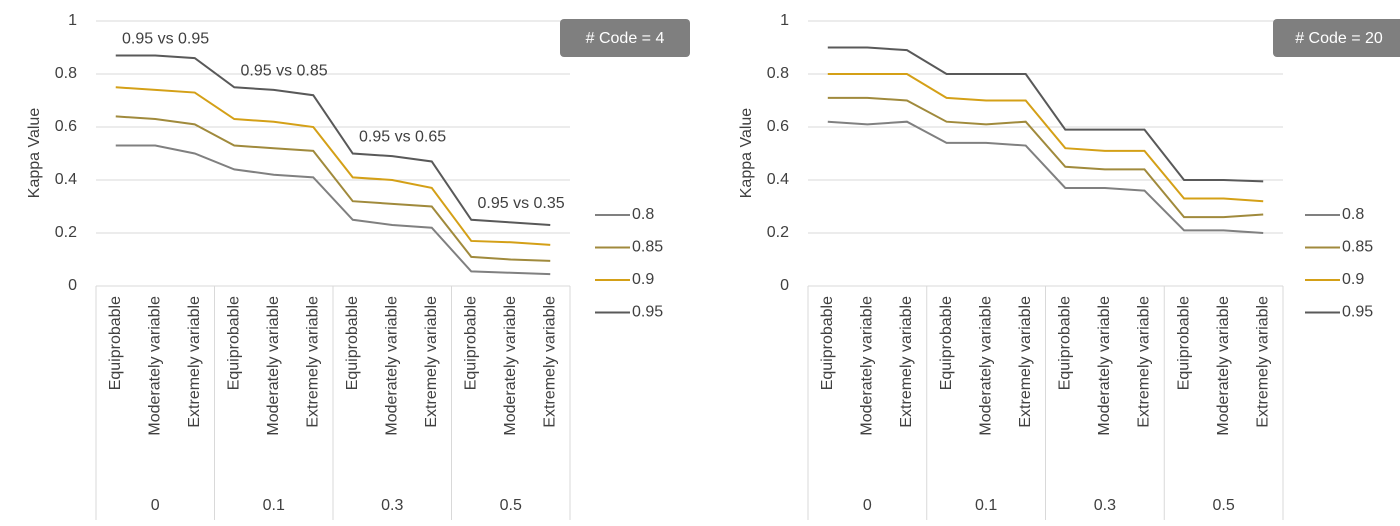  Describe the element at coordinates (521, 203) in the screenshot. I see `annotation: 0.95 vs 0.35` at that location.